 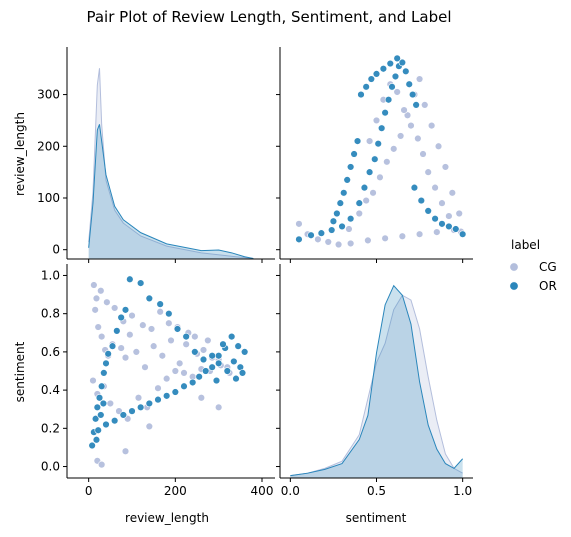 I want to click on top-left-y-tick-label: 100, so click(x=48, y=198).